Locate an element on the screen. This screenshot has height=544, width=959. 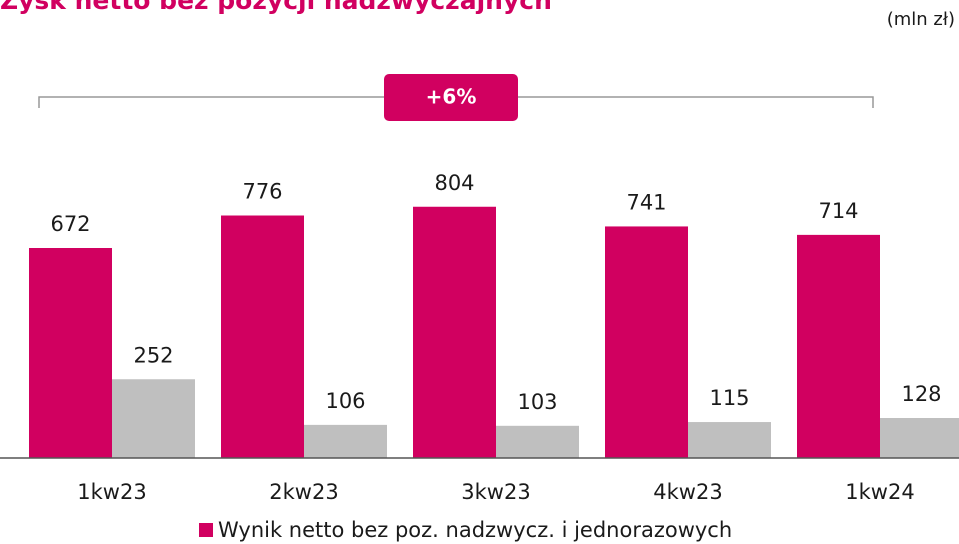
data-label: 776 is located at coordinates (262, 192).